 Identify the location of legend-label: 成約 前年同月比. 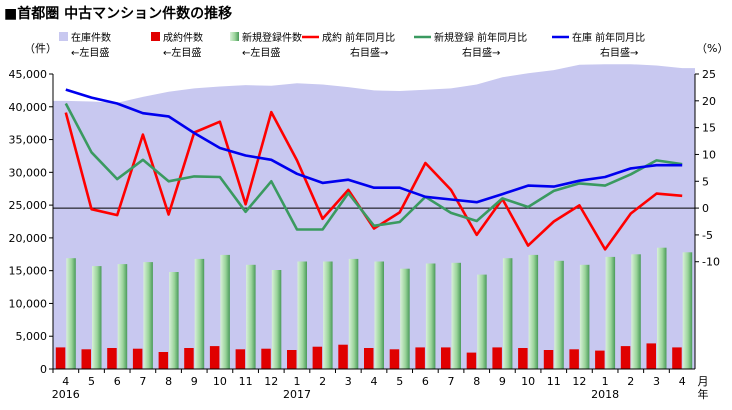
(358, 37).